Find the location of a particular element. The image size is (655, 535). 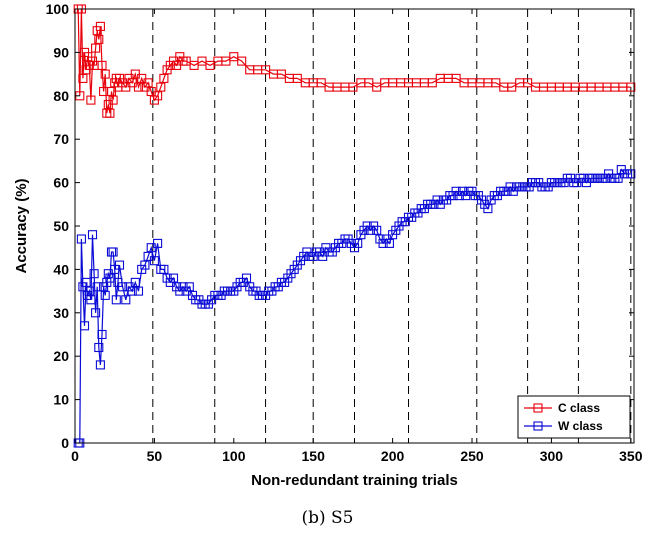

legend-label: C class is located at coordinates (579, 408).